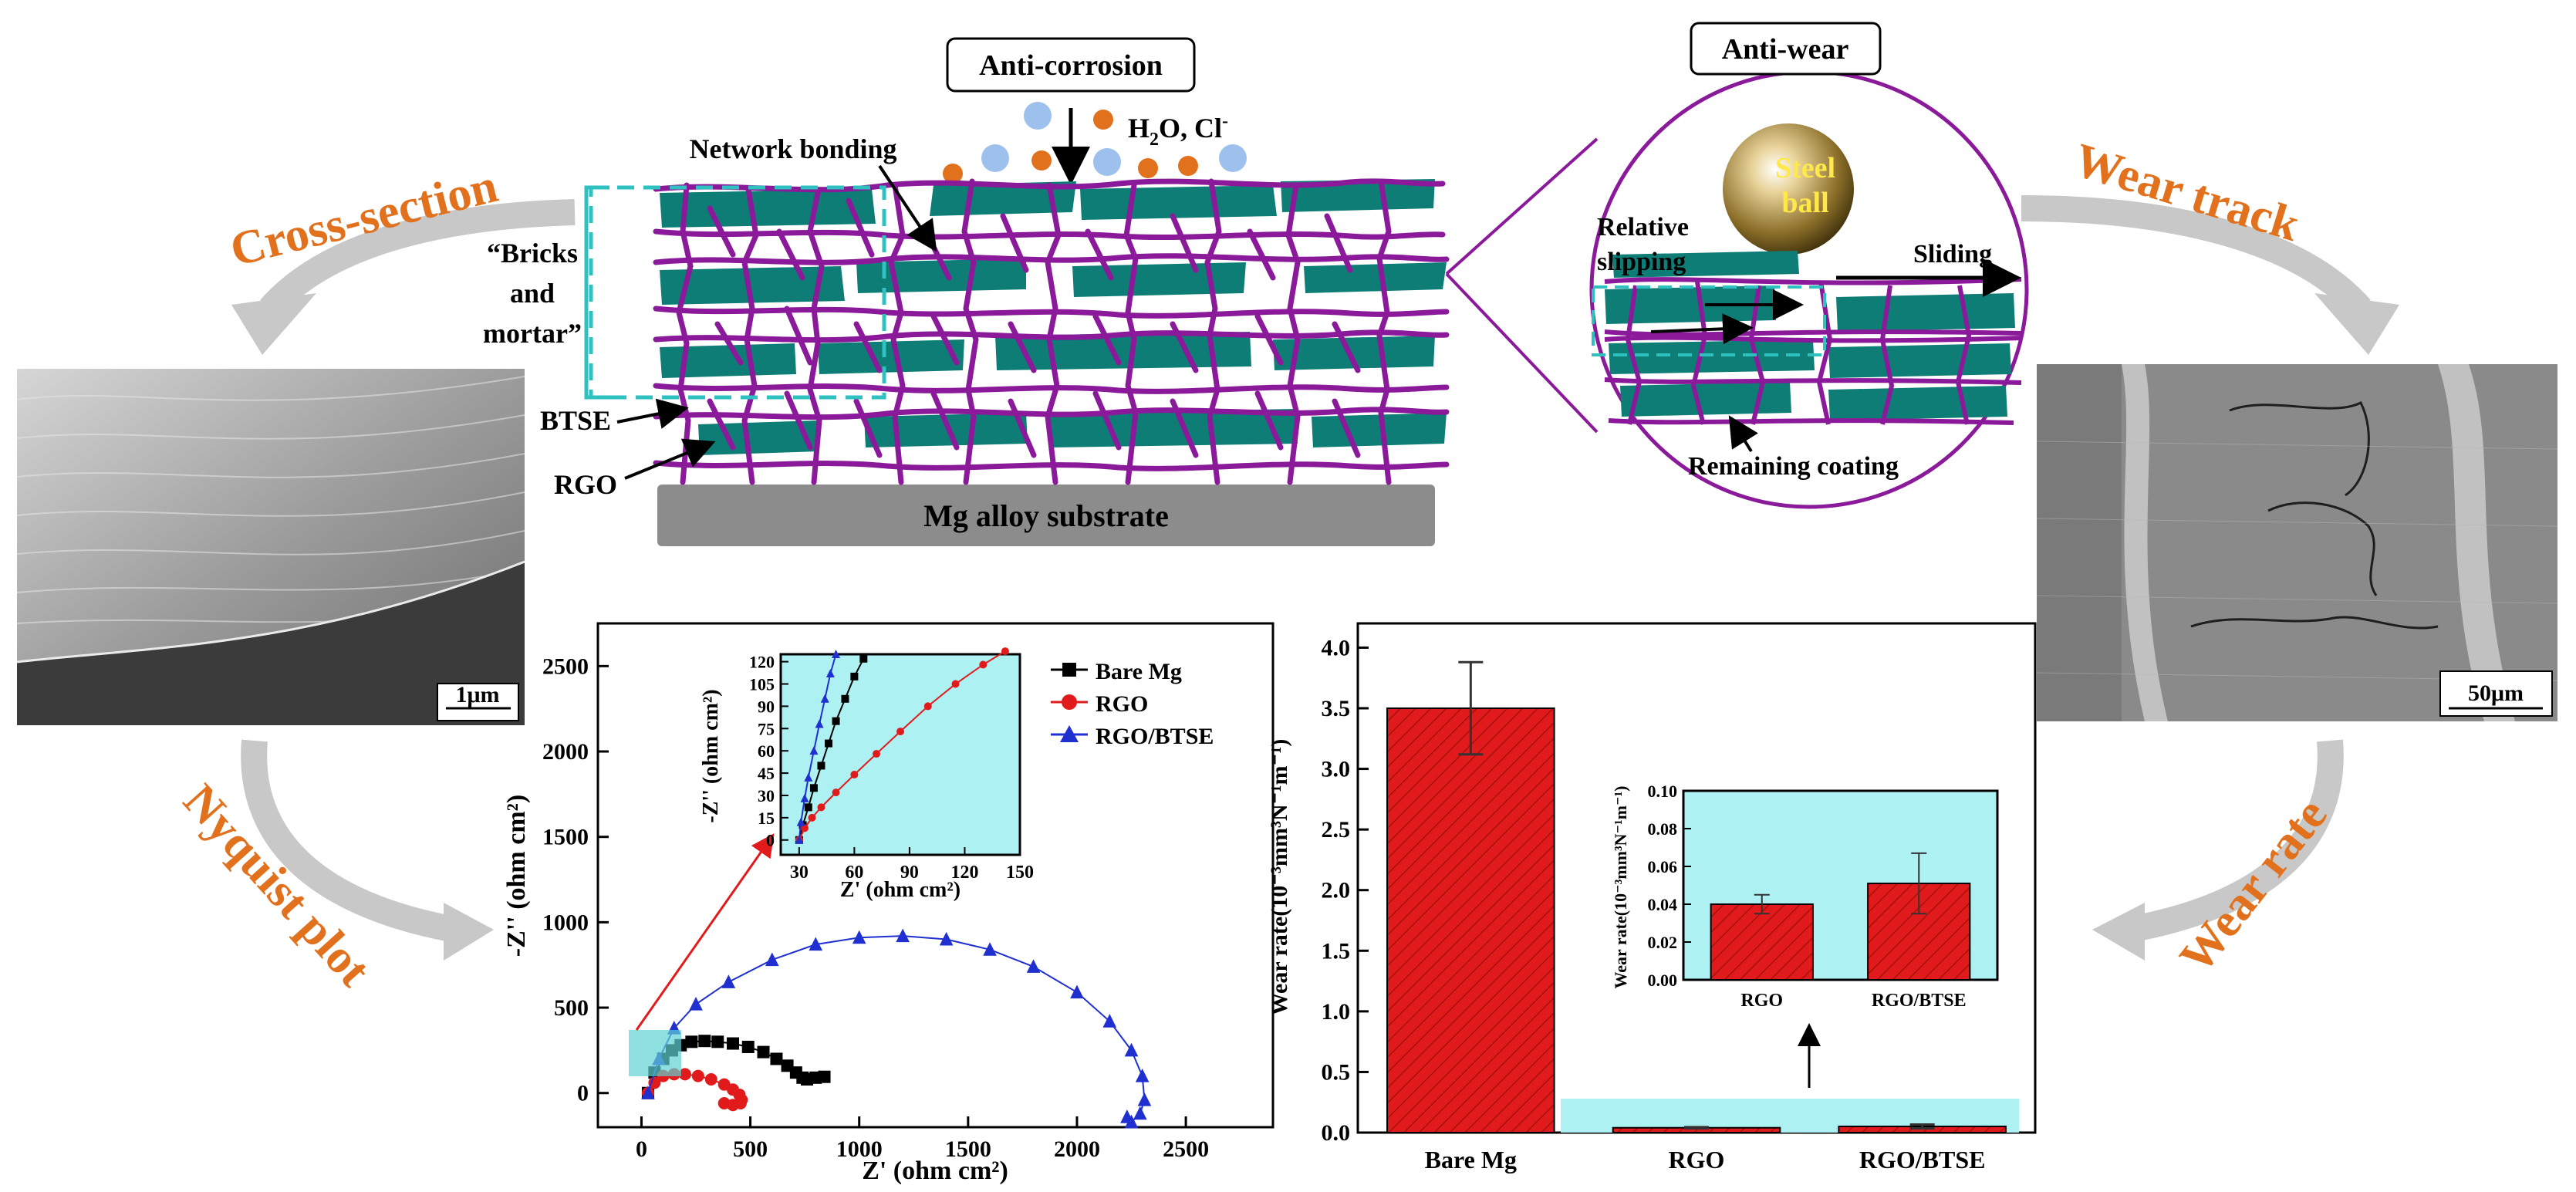 This screenshot has width=2576, height=1192. What do you see at coordinates (532, 253) in the screenshot?
I see `bricks-line-1: “Bricks` at bounding box center [532, 253].